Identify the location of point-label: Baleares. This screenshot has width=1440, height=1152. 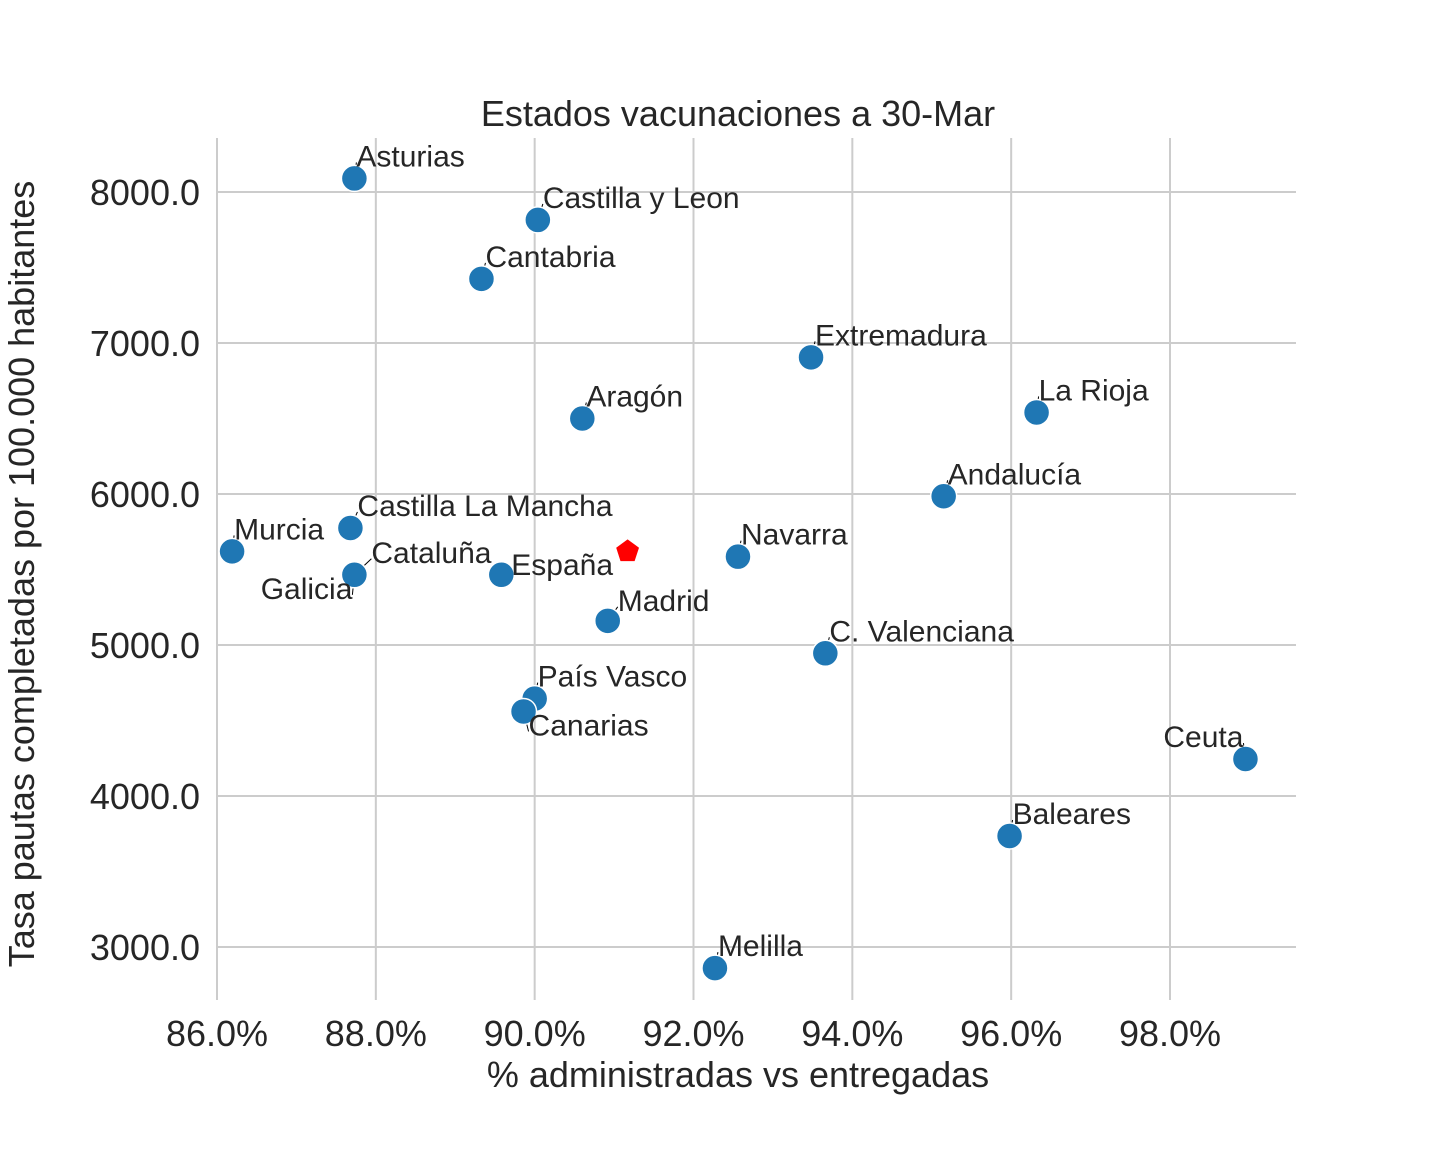
(1072, 814).